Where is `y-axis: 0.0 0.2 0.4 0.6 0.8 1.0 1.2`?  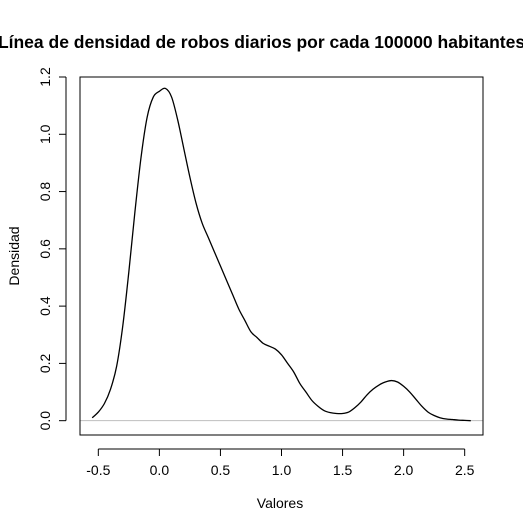
y-axis: 0.0 0.2 0.4 0.6 0.8 1.0 1.2 is located at coordinates (52, 249).